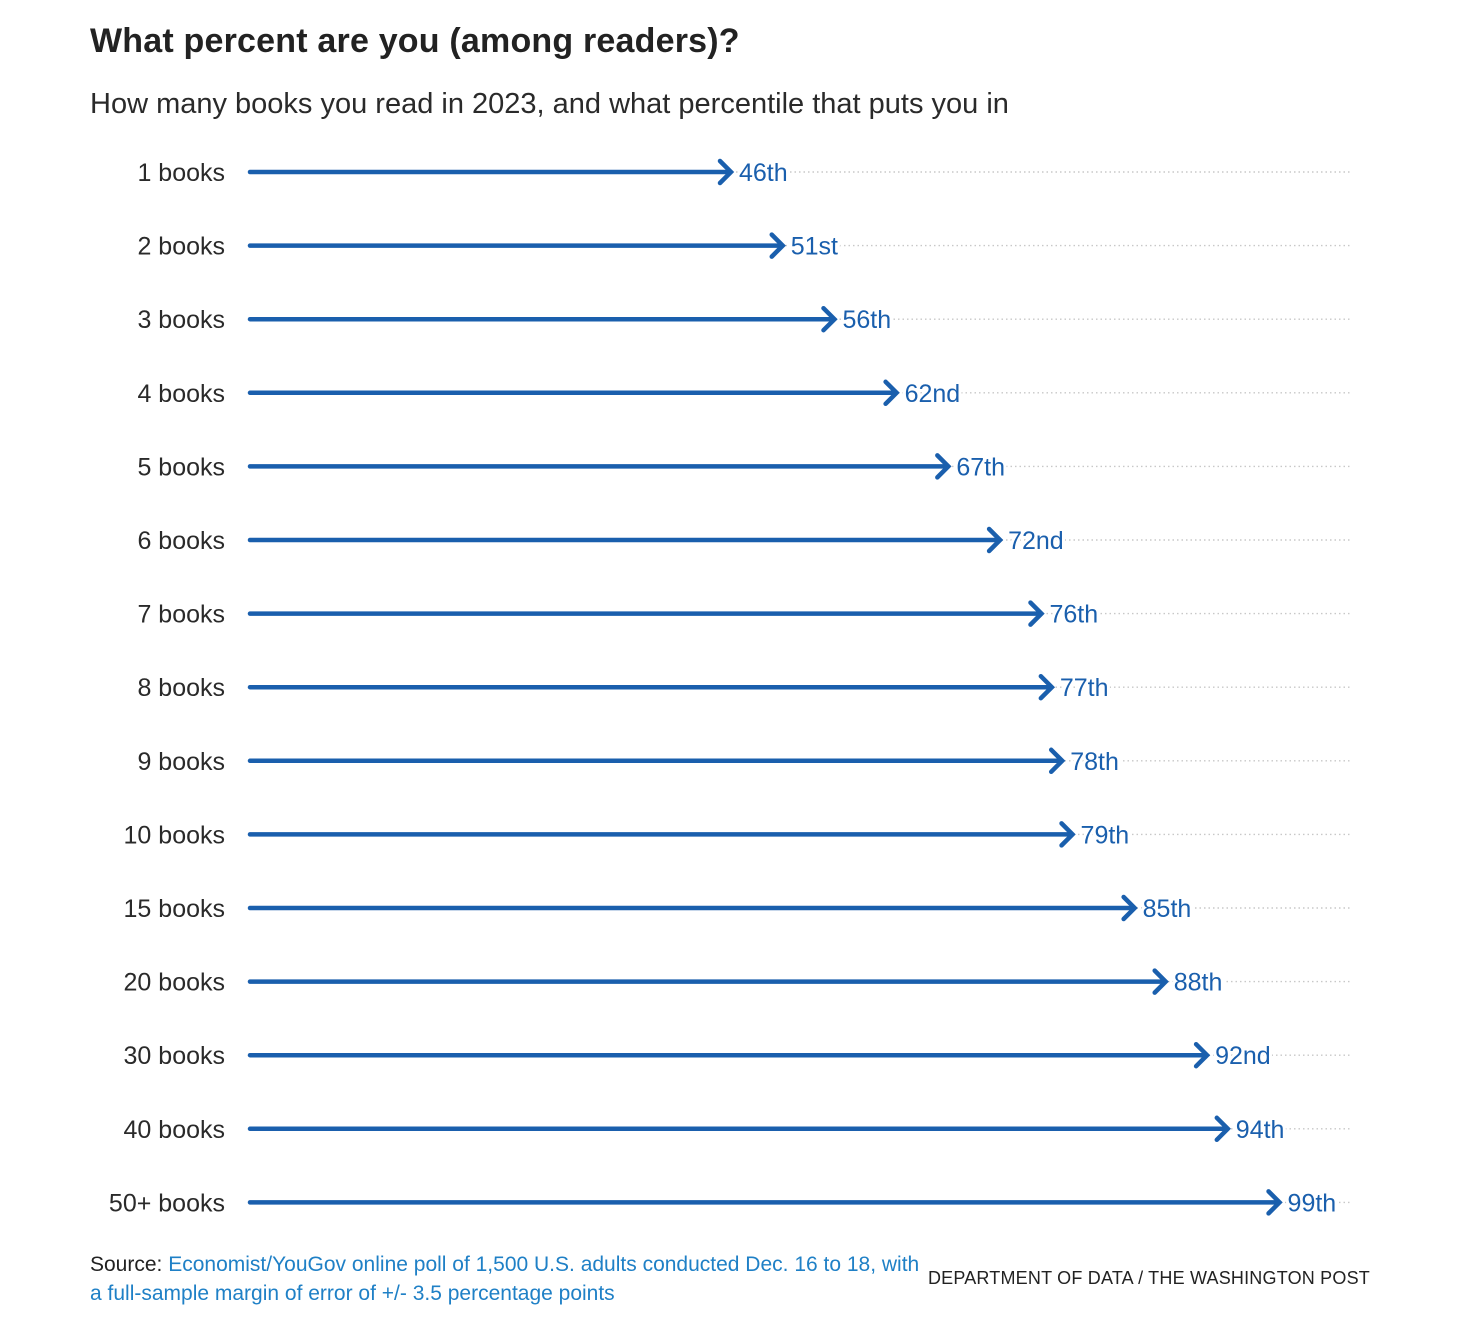 This screenshot has width=1464, height=1338. Describe the element at coordinates (737, 983) in the screenshot. I see `arrow-row: 20 books 88th` at that location.